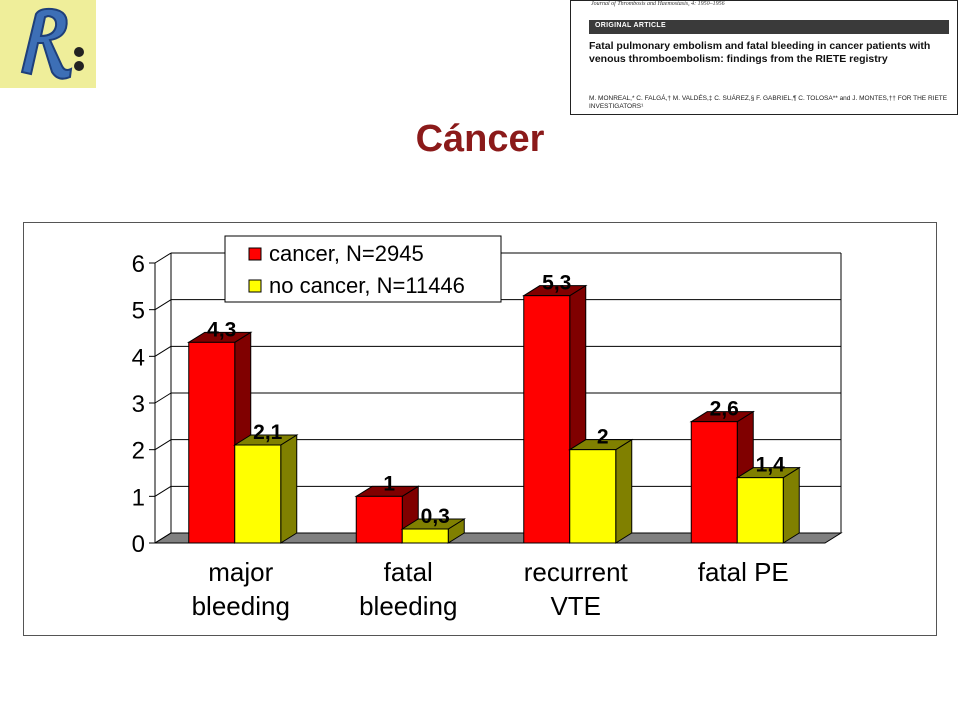 The height and width of the screenshot is (720, 960). I want to click on x-category-label: fatal PE, so click(743, 572).